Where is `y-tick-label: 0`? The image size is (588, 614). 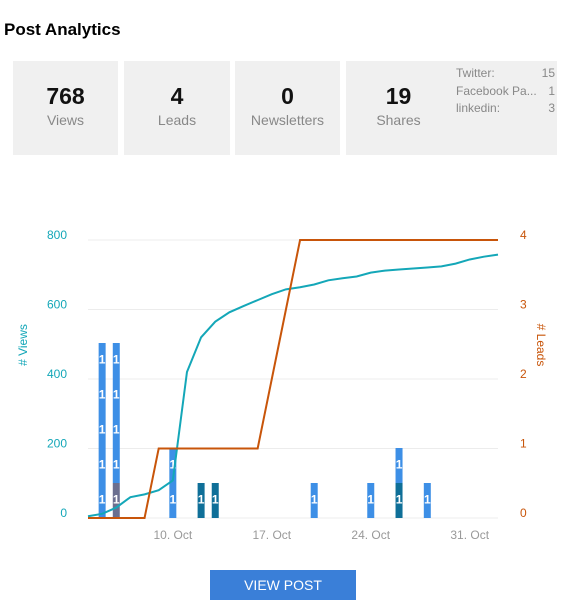 y-tick-label: 0 is located at coordinates (63, 513).